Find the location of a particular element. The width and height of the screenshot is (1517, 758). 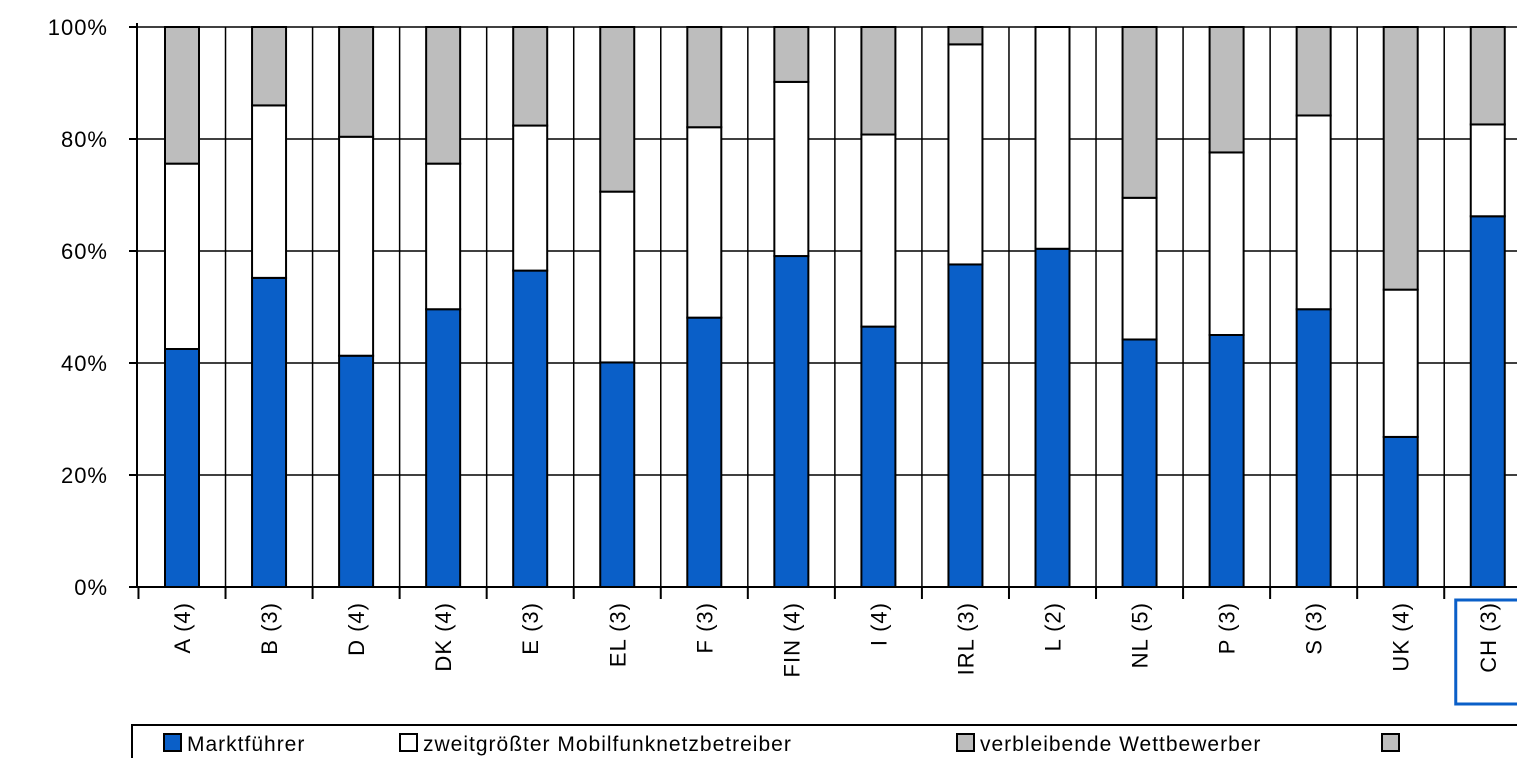

highlight-box is located at coordinates (1485, 652).